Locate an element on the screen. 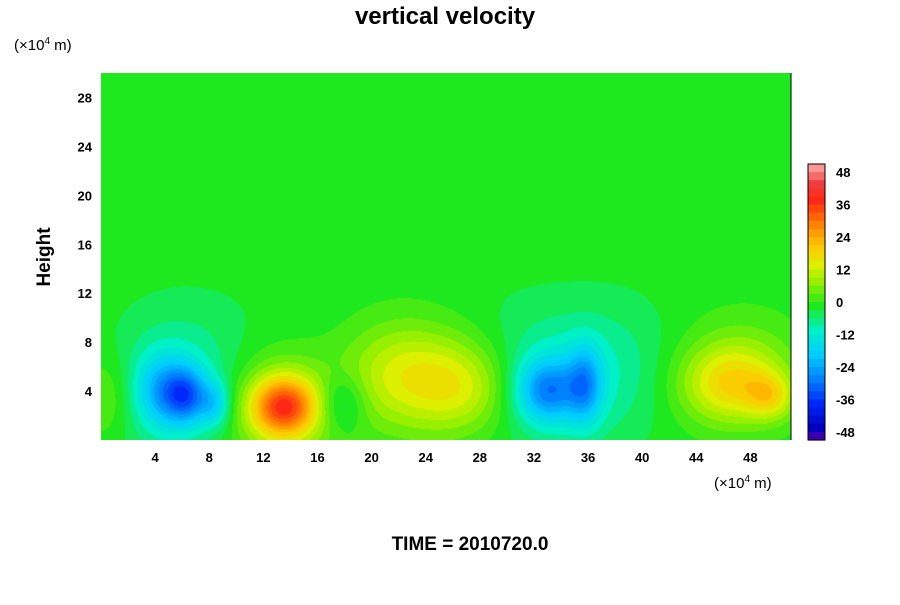  colorbar-frame is located at coordinates (816, 302).